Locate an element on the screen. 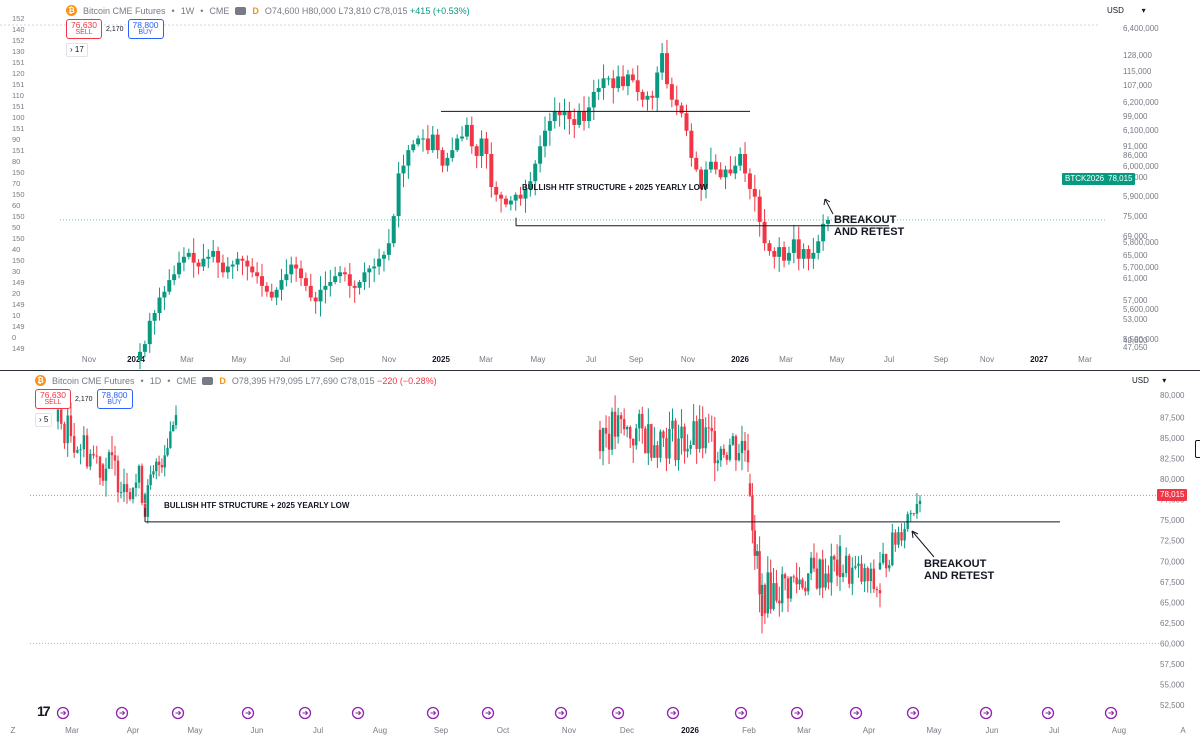  weekly-trade-buttons: 76,630 SELL 2,170 78,800 BUY is located at coordinates (115, 29).